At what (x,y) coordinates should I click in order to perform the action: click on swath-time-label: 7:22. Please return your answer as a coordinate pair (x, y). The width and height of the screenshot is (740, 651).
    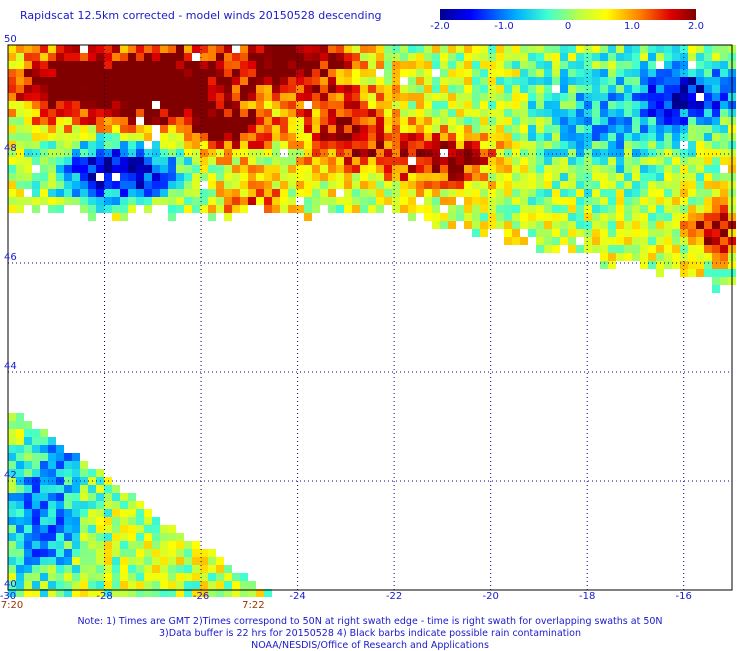
    Looking at the image, I should click on (253, 605).